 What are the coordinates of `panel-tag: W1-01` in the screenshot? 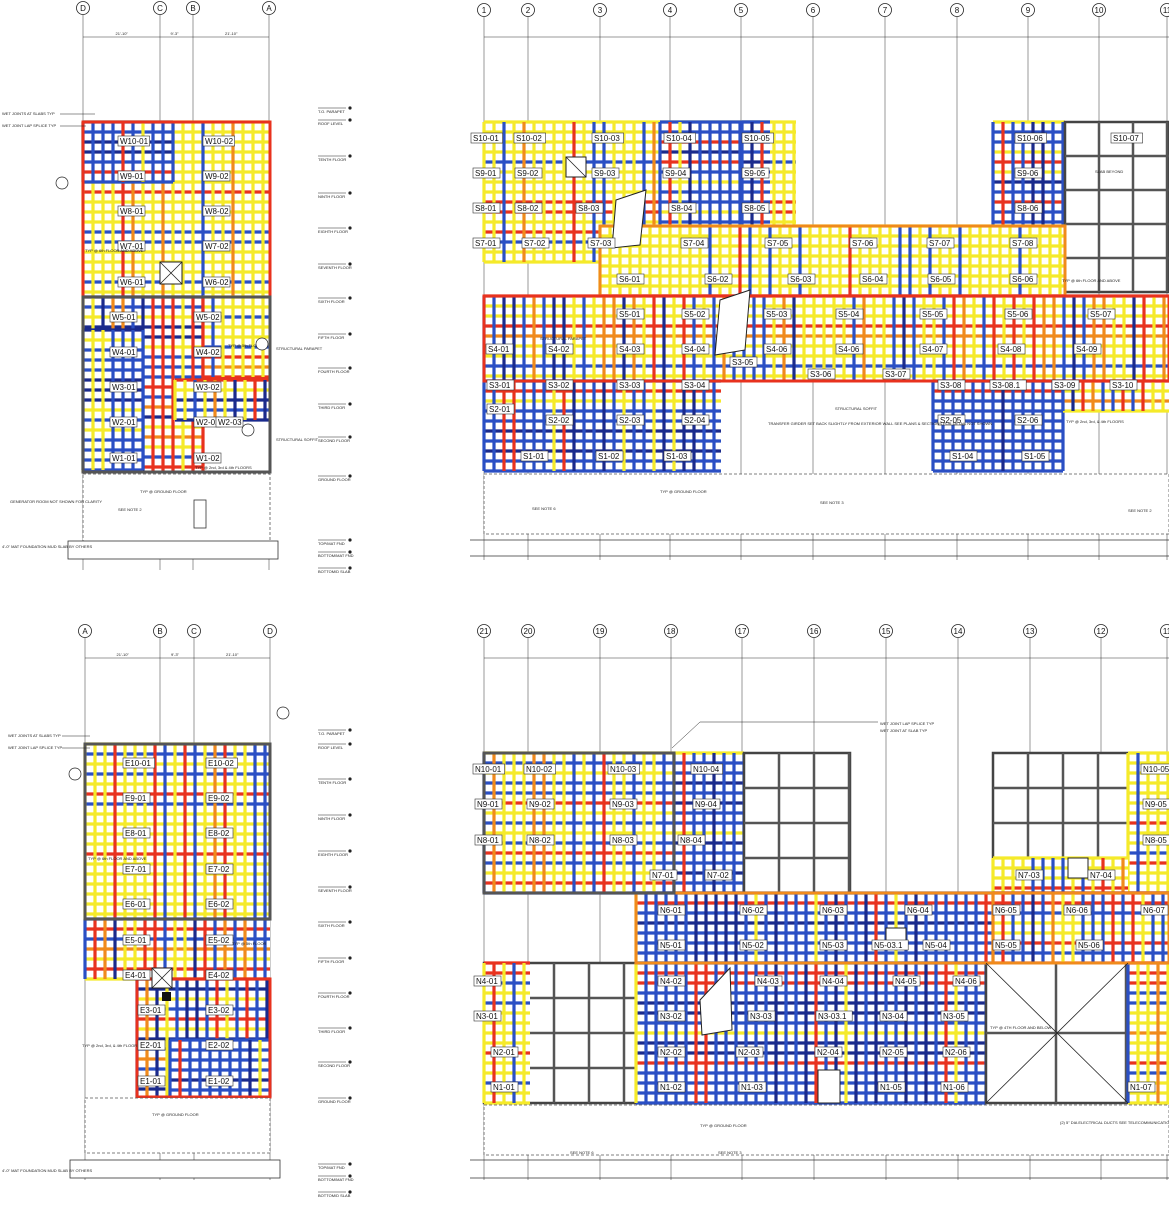 It's located at (124, 458).